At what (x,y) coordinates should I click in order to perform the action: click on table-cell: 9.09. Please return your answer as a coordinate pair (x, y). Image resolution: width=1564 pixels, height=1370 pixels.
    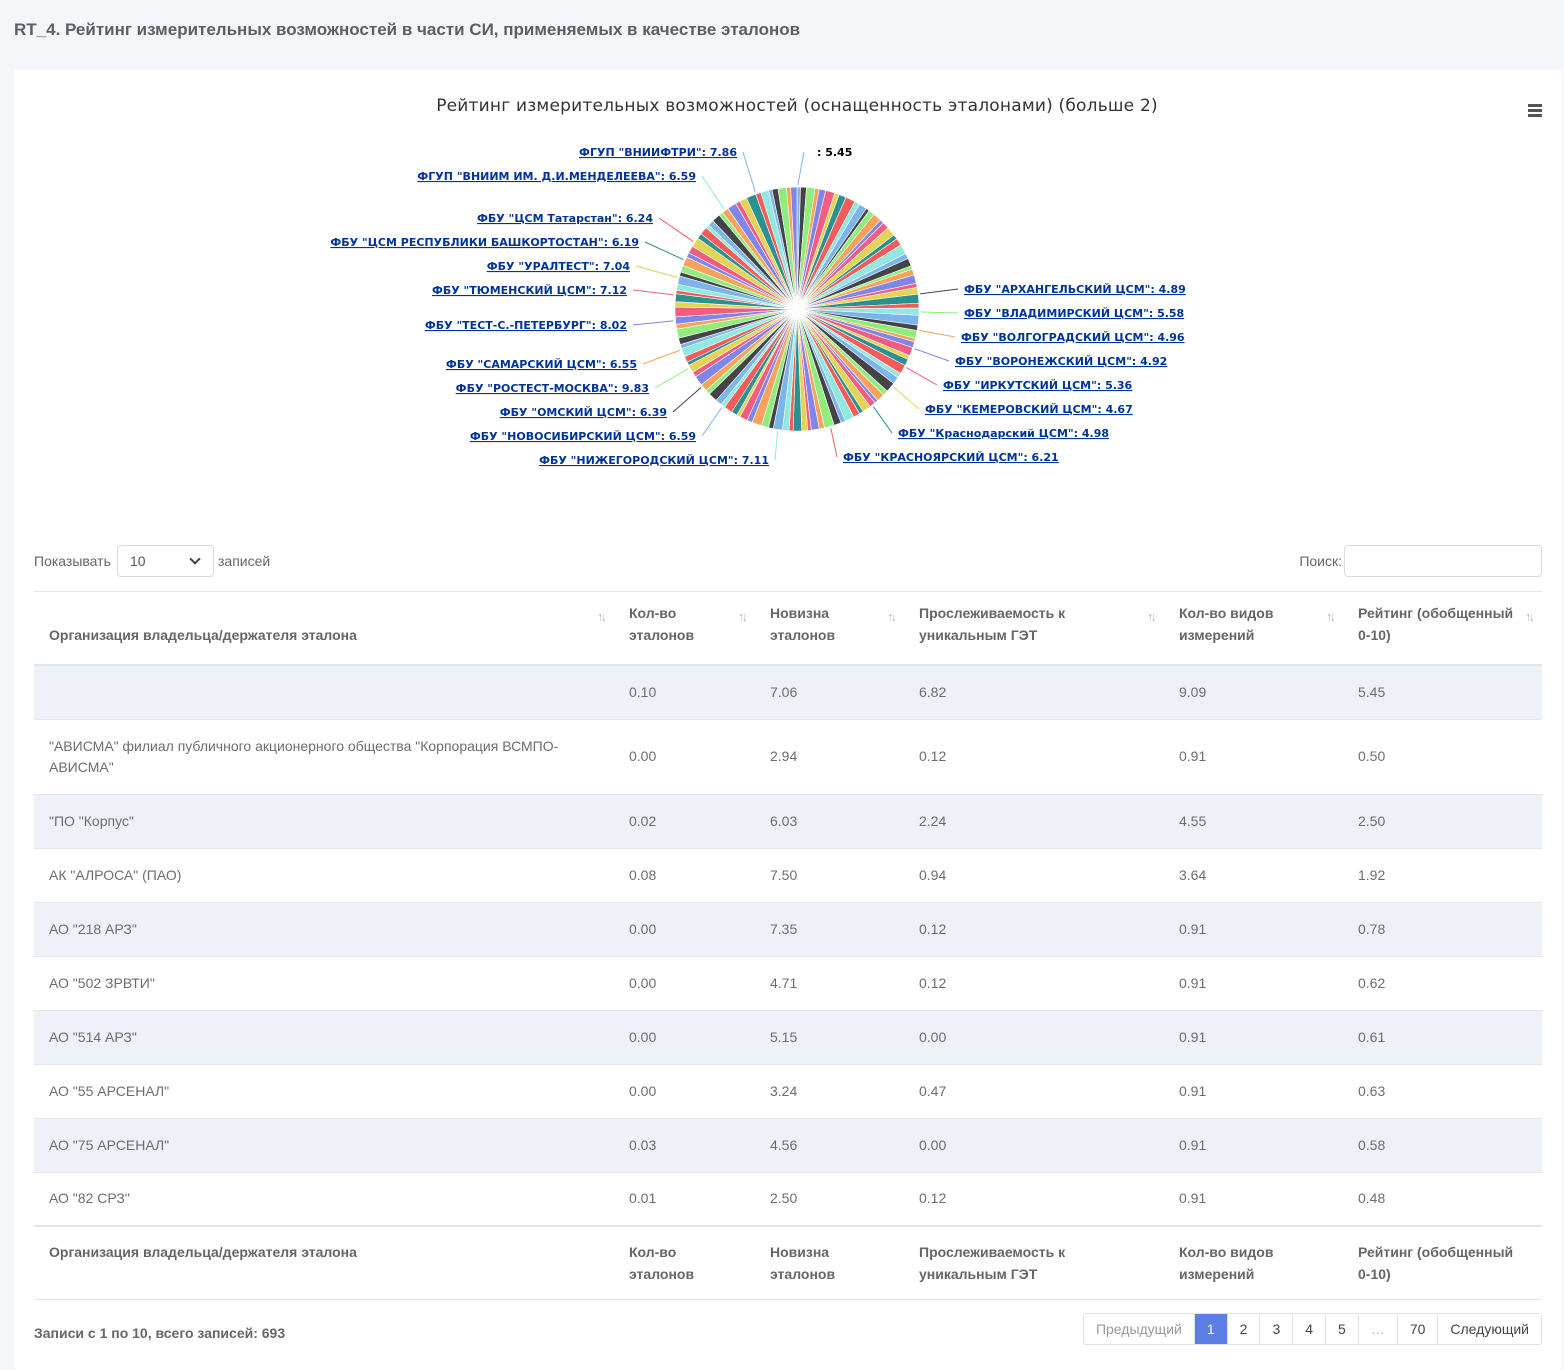
    Looking at the image, I should click on (1253, 691).